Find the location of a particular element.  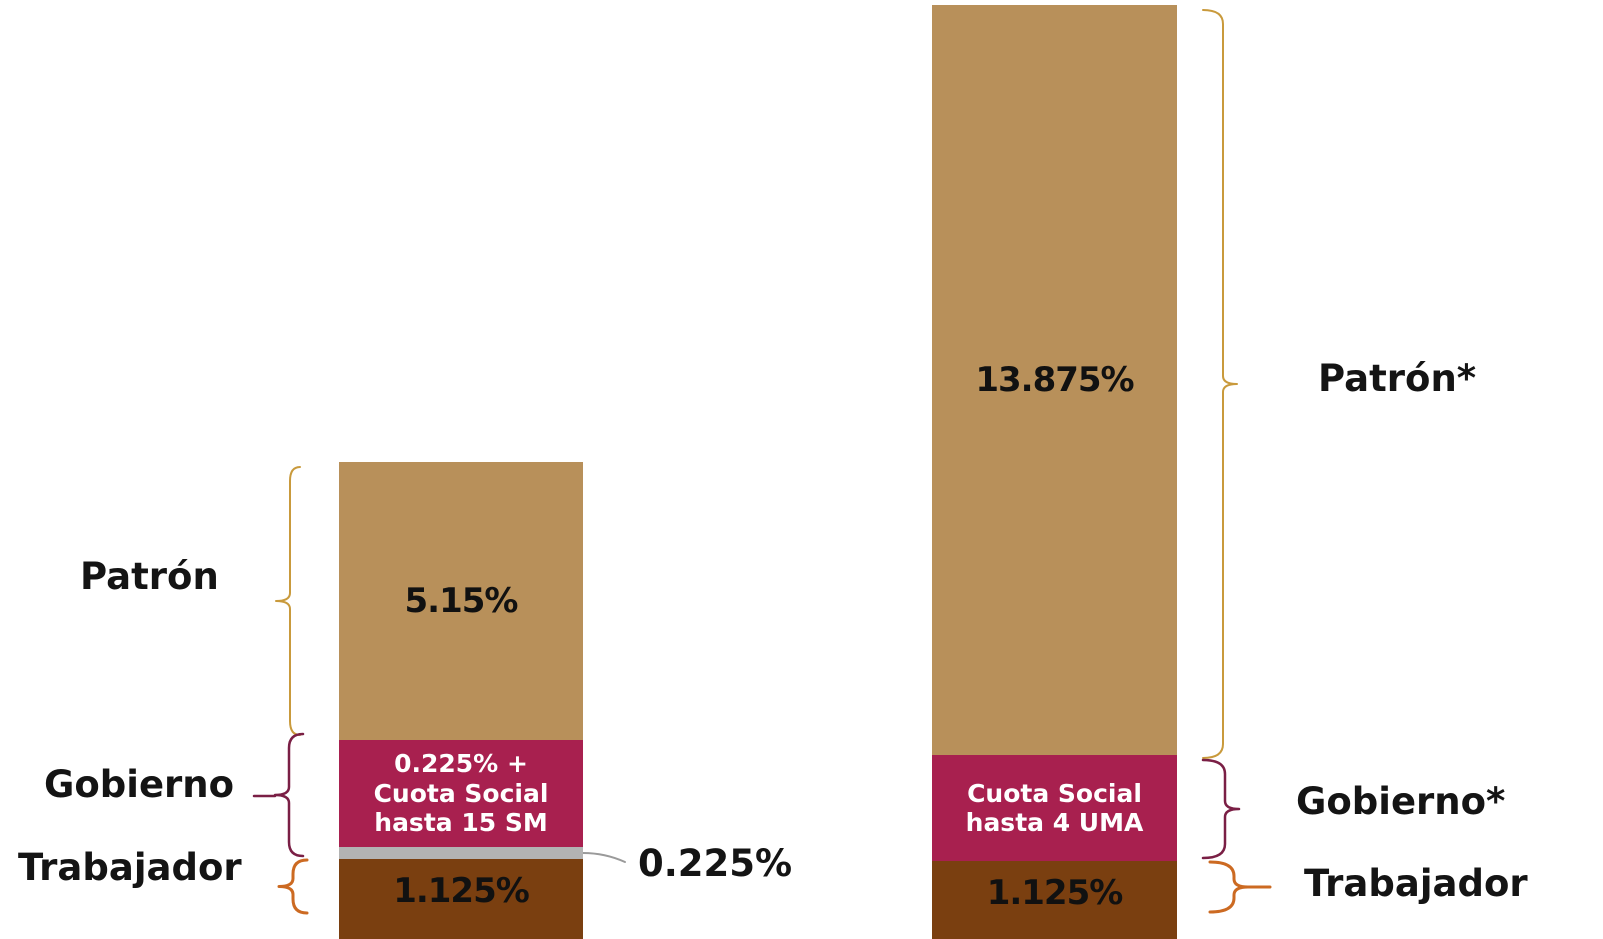

bar-2-gobierno-segment: Cuota Social hasta 4 UMA is located at coordinates (1054, 808).